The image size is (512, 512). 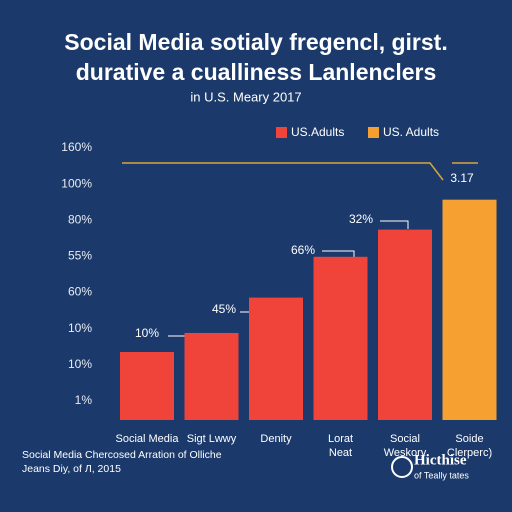 What do you see at coordinates (245, 96) in the screenshot?
I see `subtitle: in U.S. Meary 2017` at bounding box center [245, 96].